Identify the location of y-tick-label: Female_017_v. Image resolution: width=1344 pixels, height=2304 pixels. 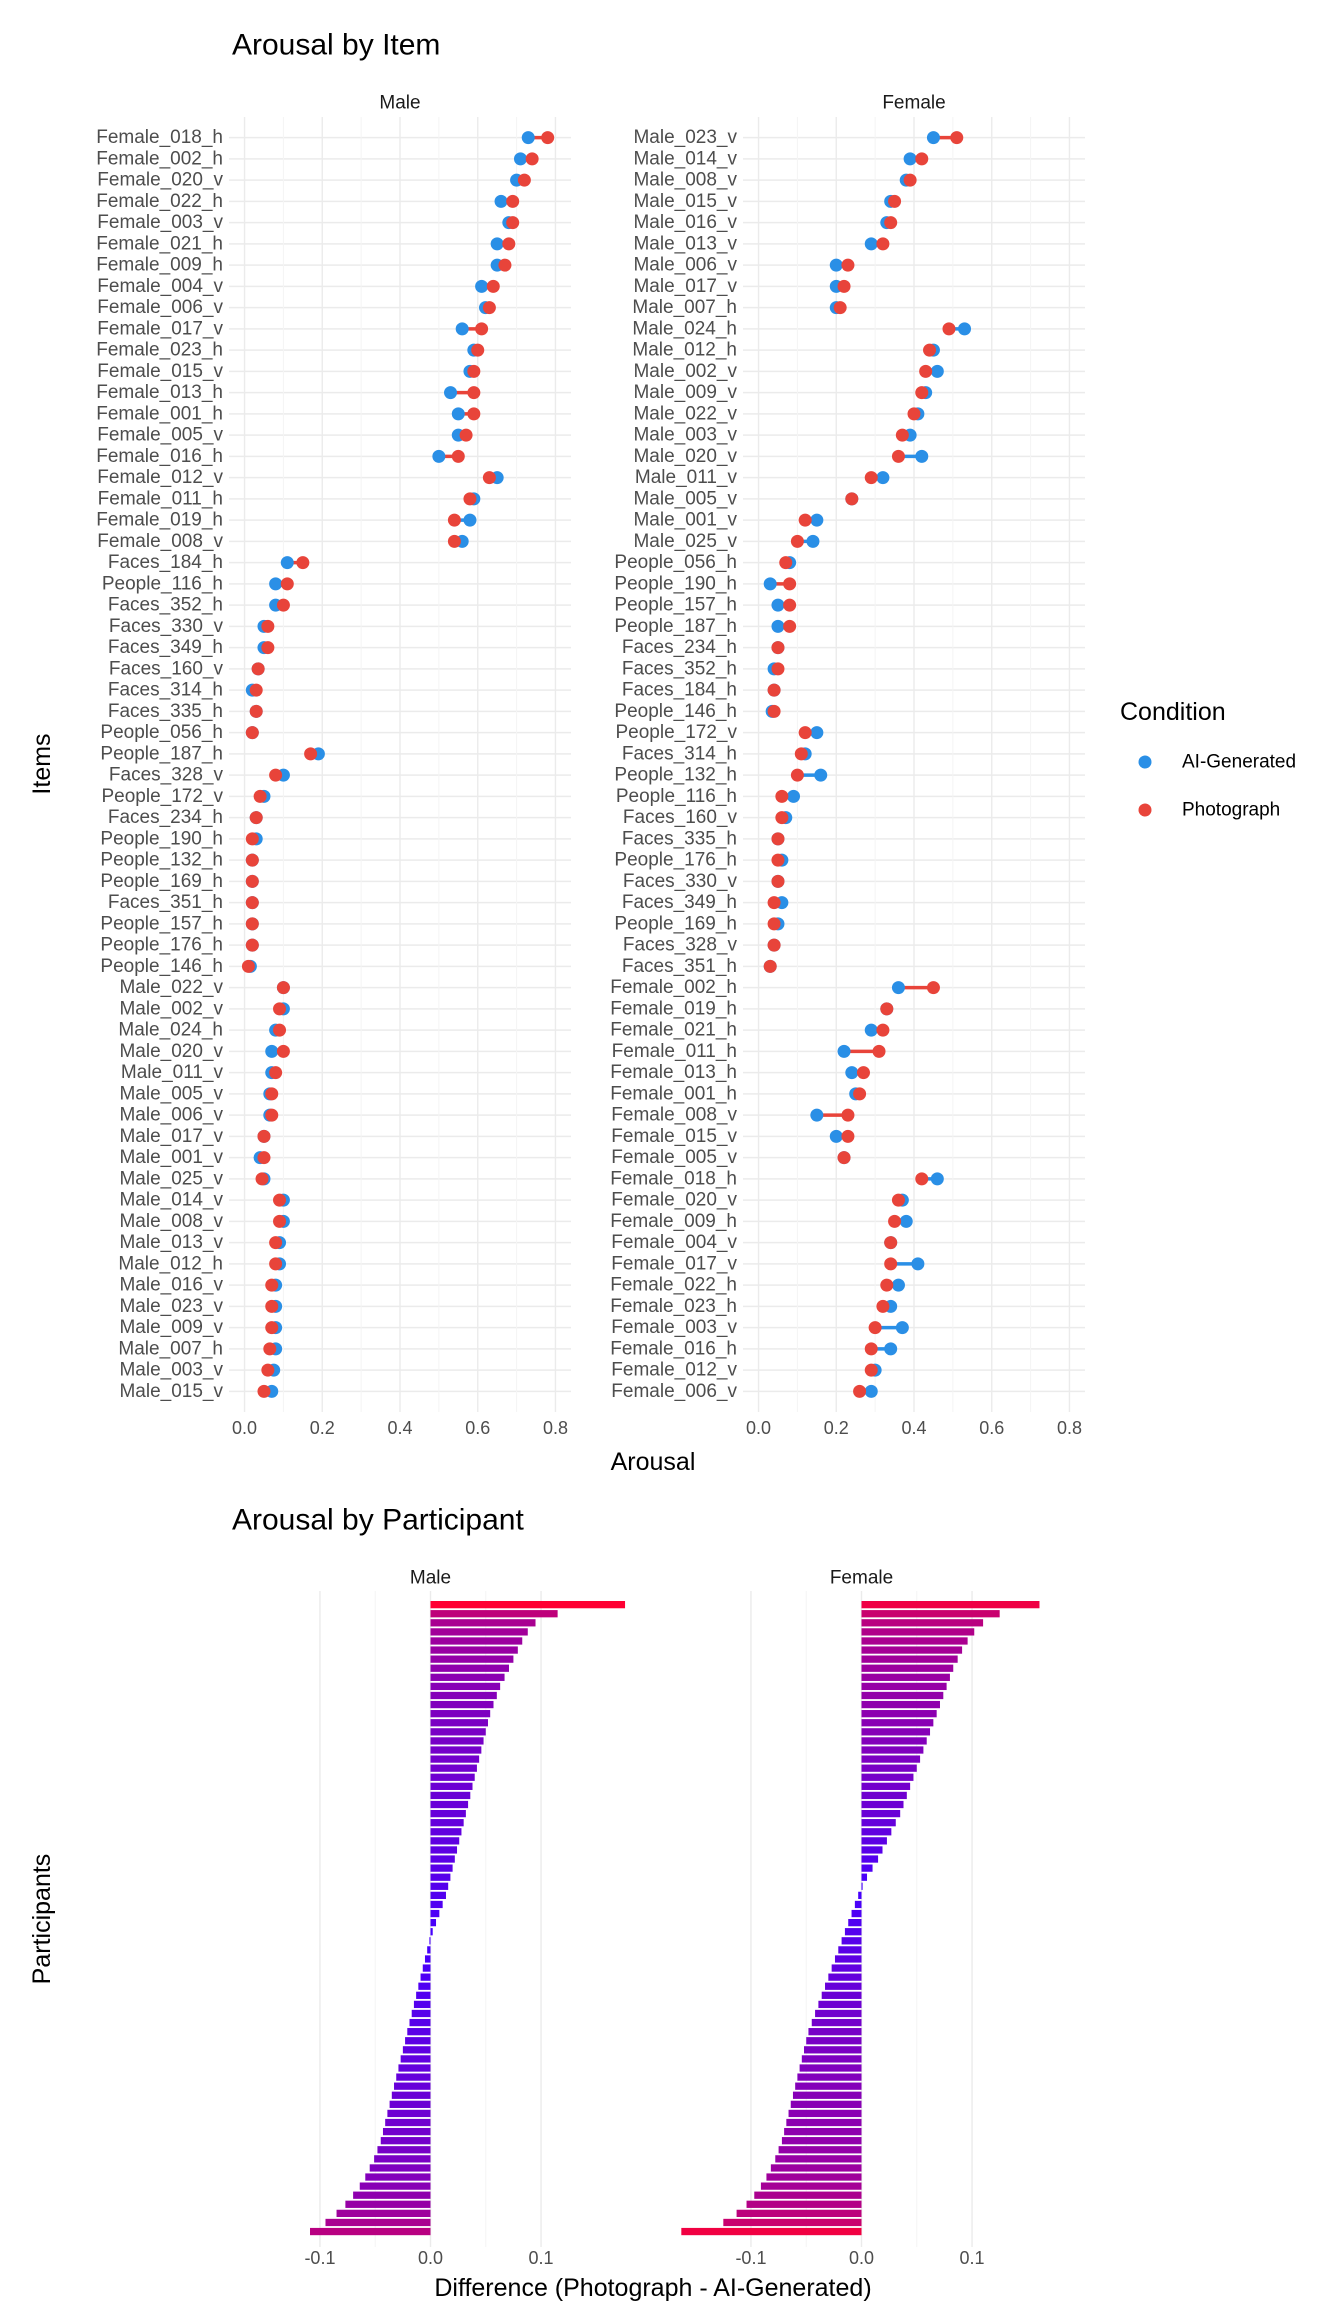
(160, 328).